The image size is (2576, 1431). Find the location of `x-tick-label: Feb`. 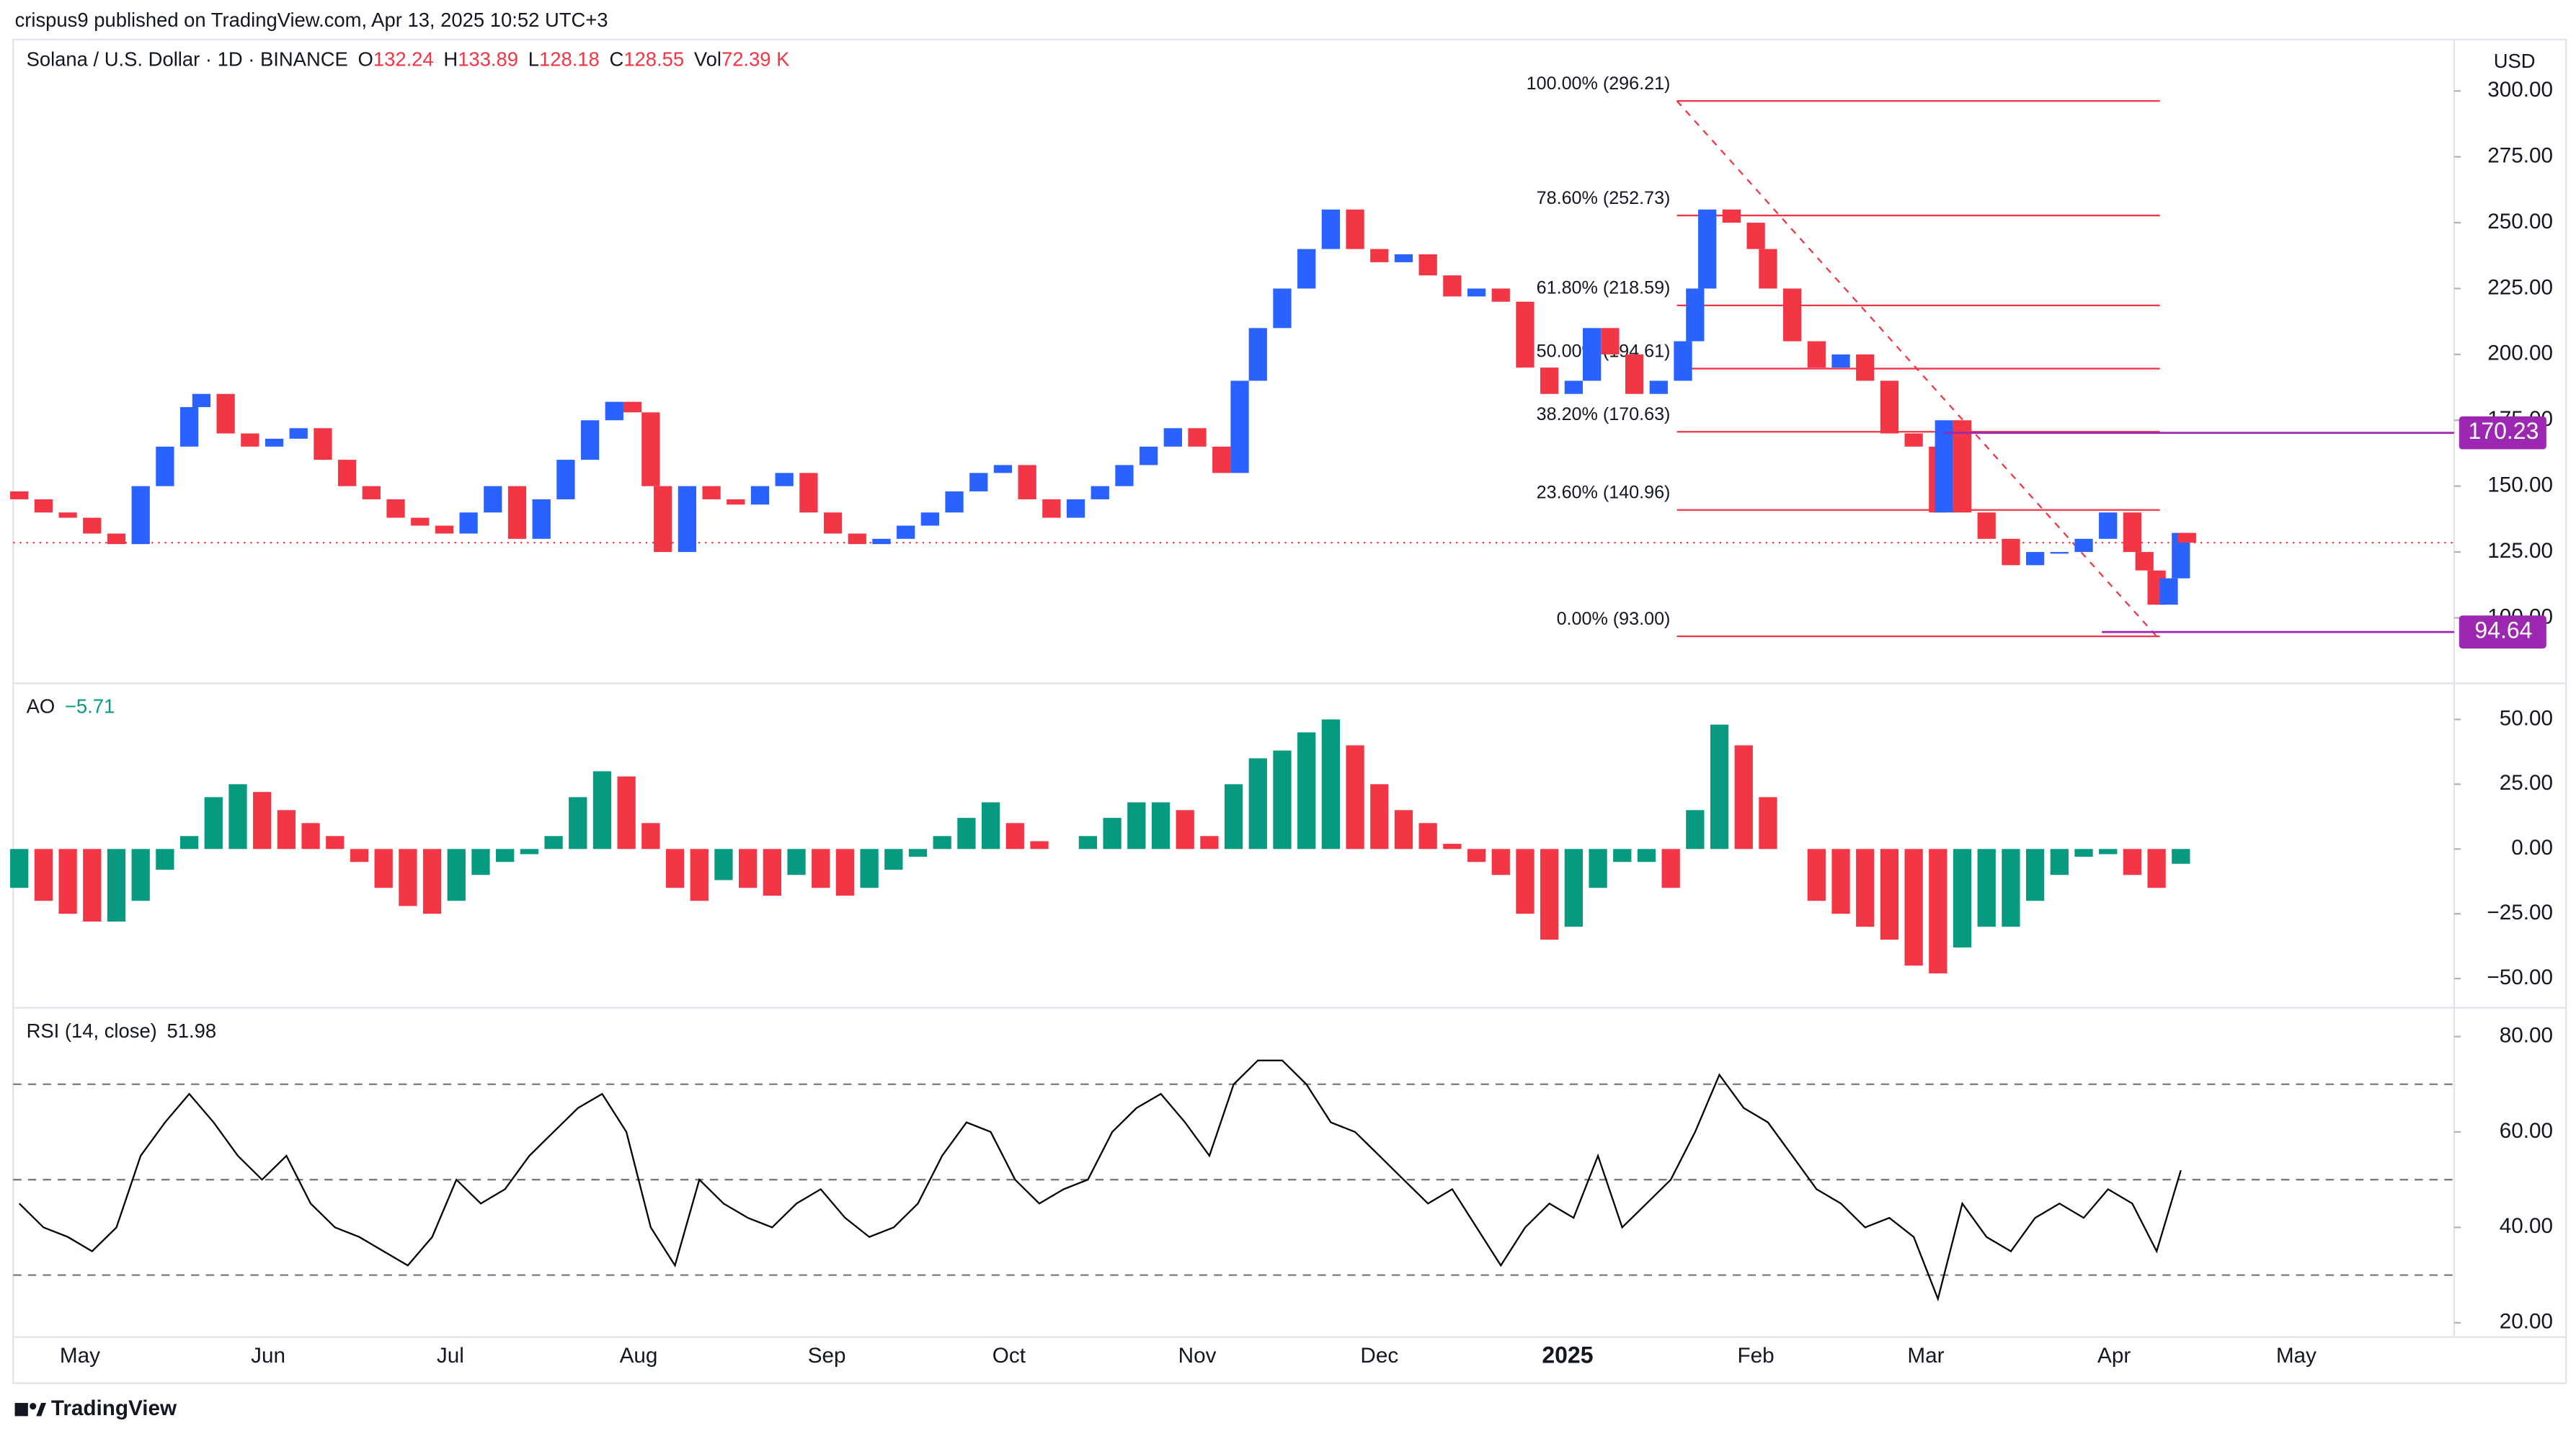

x-tick-label: Feb is located at coordinates (1756, 1356).